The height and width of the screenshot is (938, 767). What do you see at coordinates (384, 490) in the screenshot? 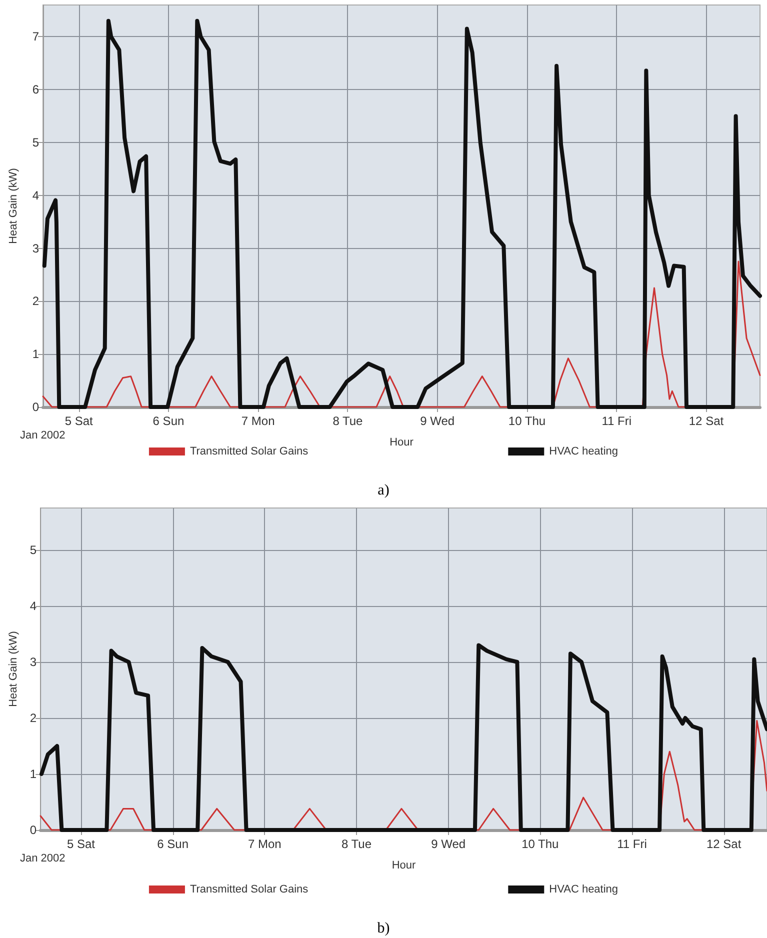
I see `text: a)` at bounding box center [384, 490].